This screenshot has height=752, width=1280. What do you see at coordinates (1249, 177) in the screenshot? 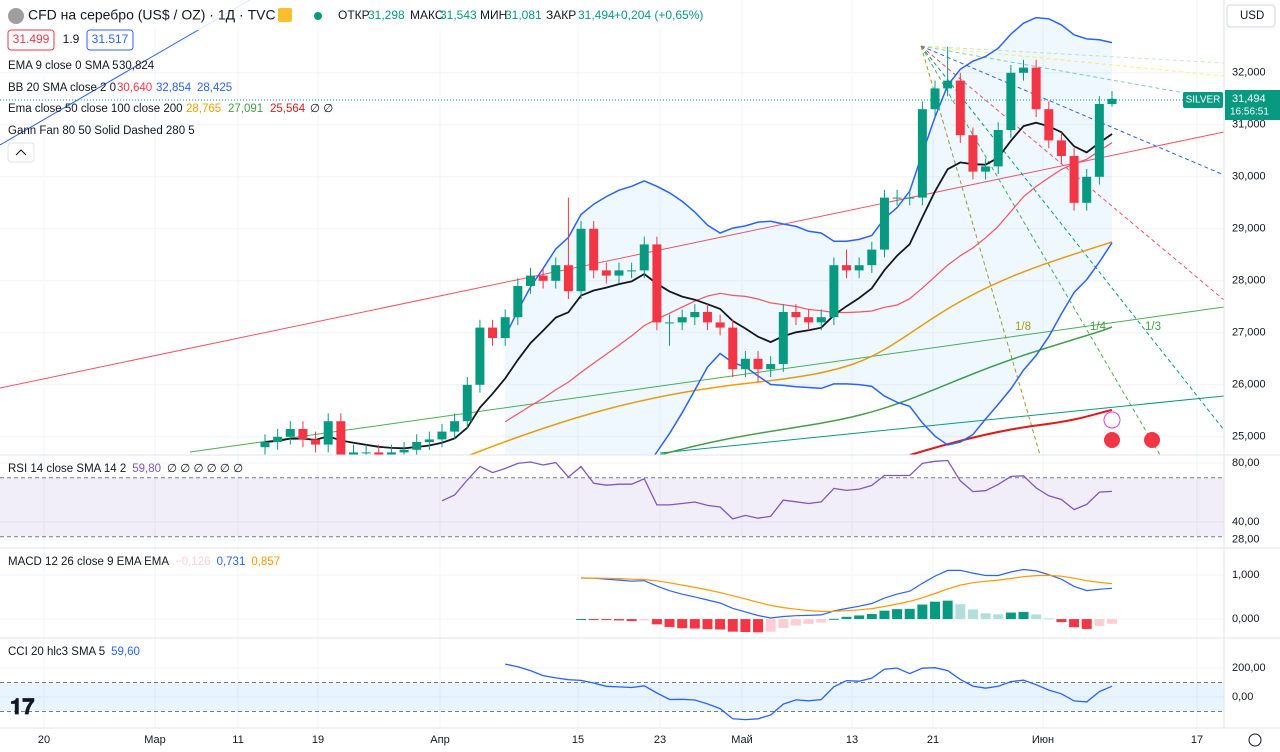
I see `y-tick-label: 30,000` at bounding box center [1249, 177].